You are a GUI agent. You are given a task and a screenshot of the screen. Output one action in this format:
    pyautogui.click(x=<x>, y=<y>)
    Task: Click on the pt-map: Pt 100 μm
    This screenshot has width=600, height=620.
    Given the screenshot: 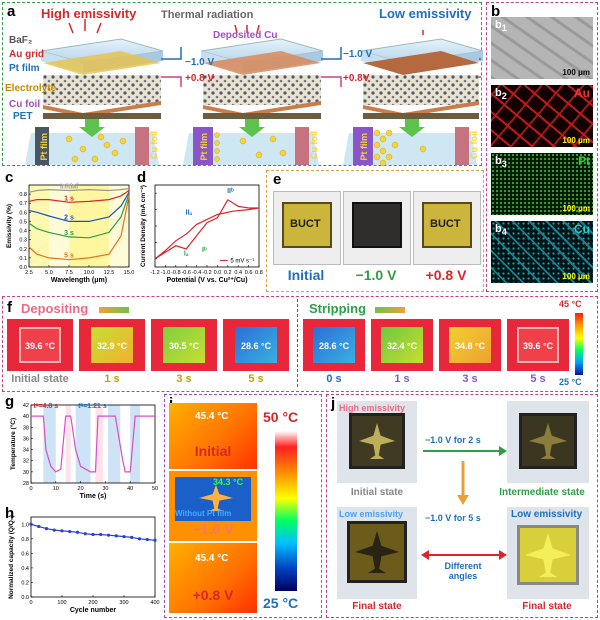 What is the action you would take?
    pyautogui.click(x=542, y=184)
    